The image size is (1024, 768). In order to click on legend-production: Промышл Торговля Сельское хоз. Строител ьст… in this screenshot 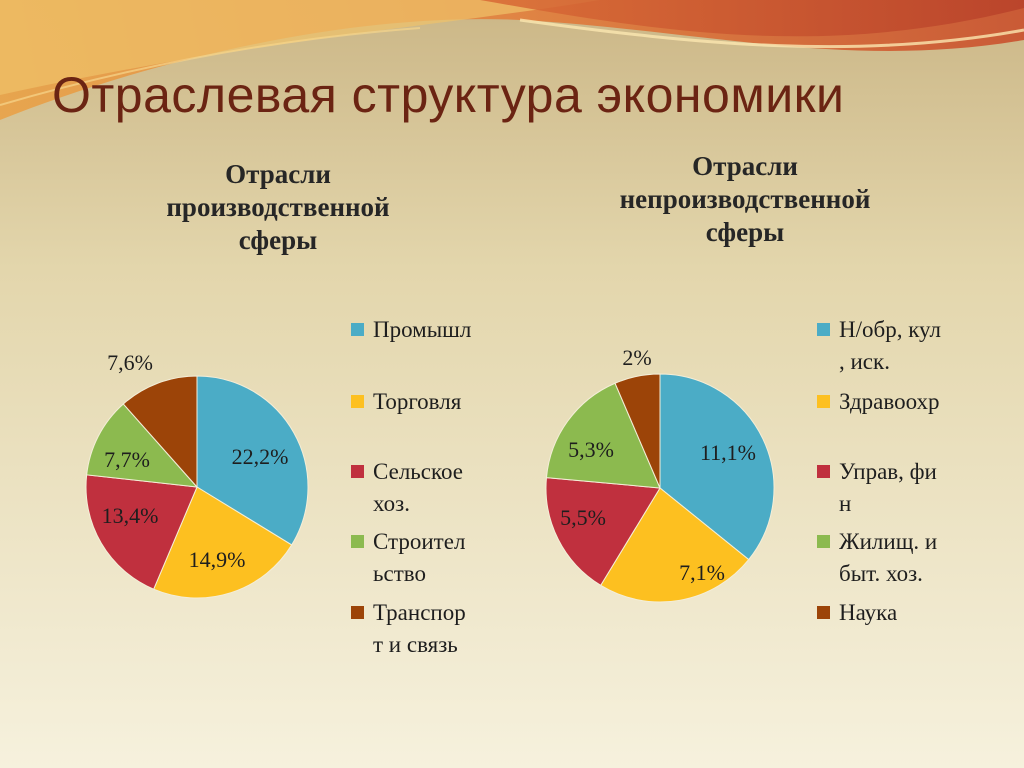, I will do `click(436, 494)`.